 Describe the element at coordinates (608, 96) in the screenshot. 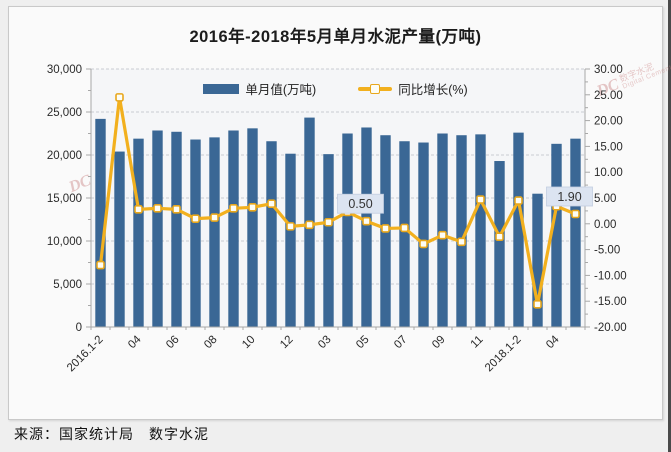

I see `right-axis-label: 25.00` at that location.